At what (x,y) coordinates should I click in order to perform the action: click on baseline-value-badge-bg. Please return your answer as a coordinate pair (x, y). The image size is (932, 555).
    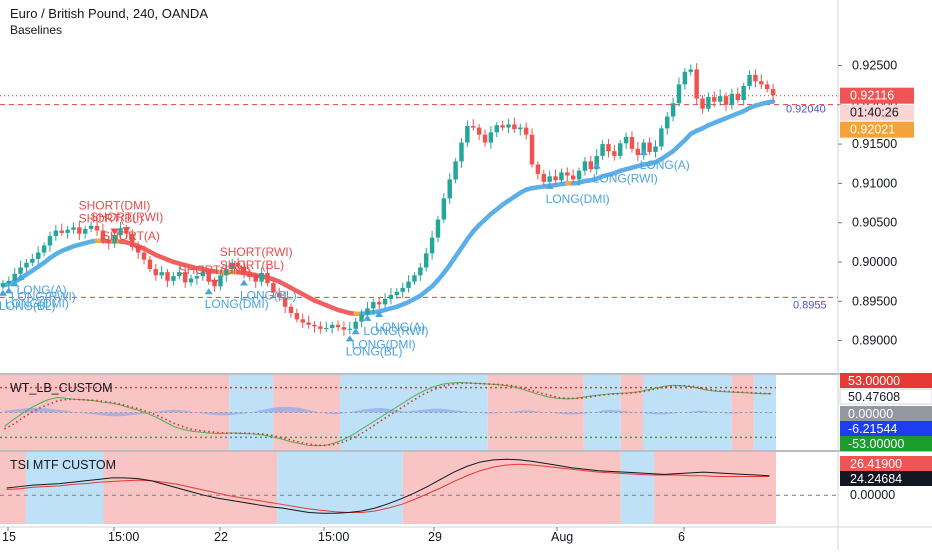
    Looking at the image, I should click on (877, 129).